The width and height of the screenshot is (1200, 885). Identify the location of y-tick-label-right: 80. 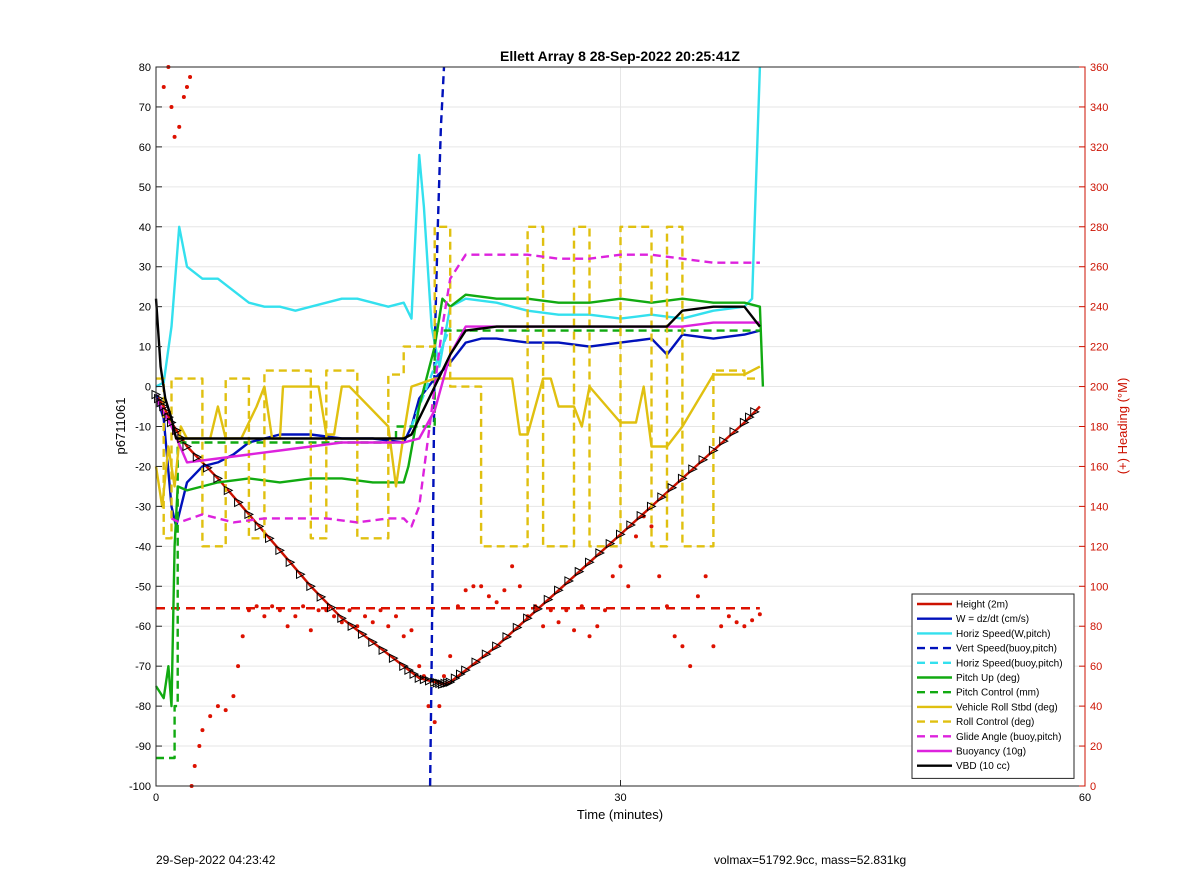
(1096, 627).